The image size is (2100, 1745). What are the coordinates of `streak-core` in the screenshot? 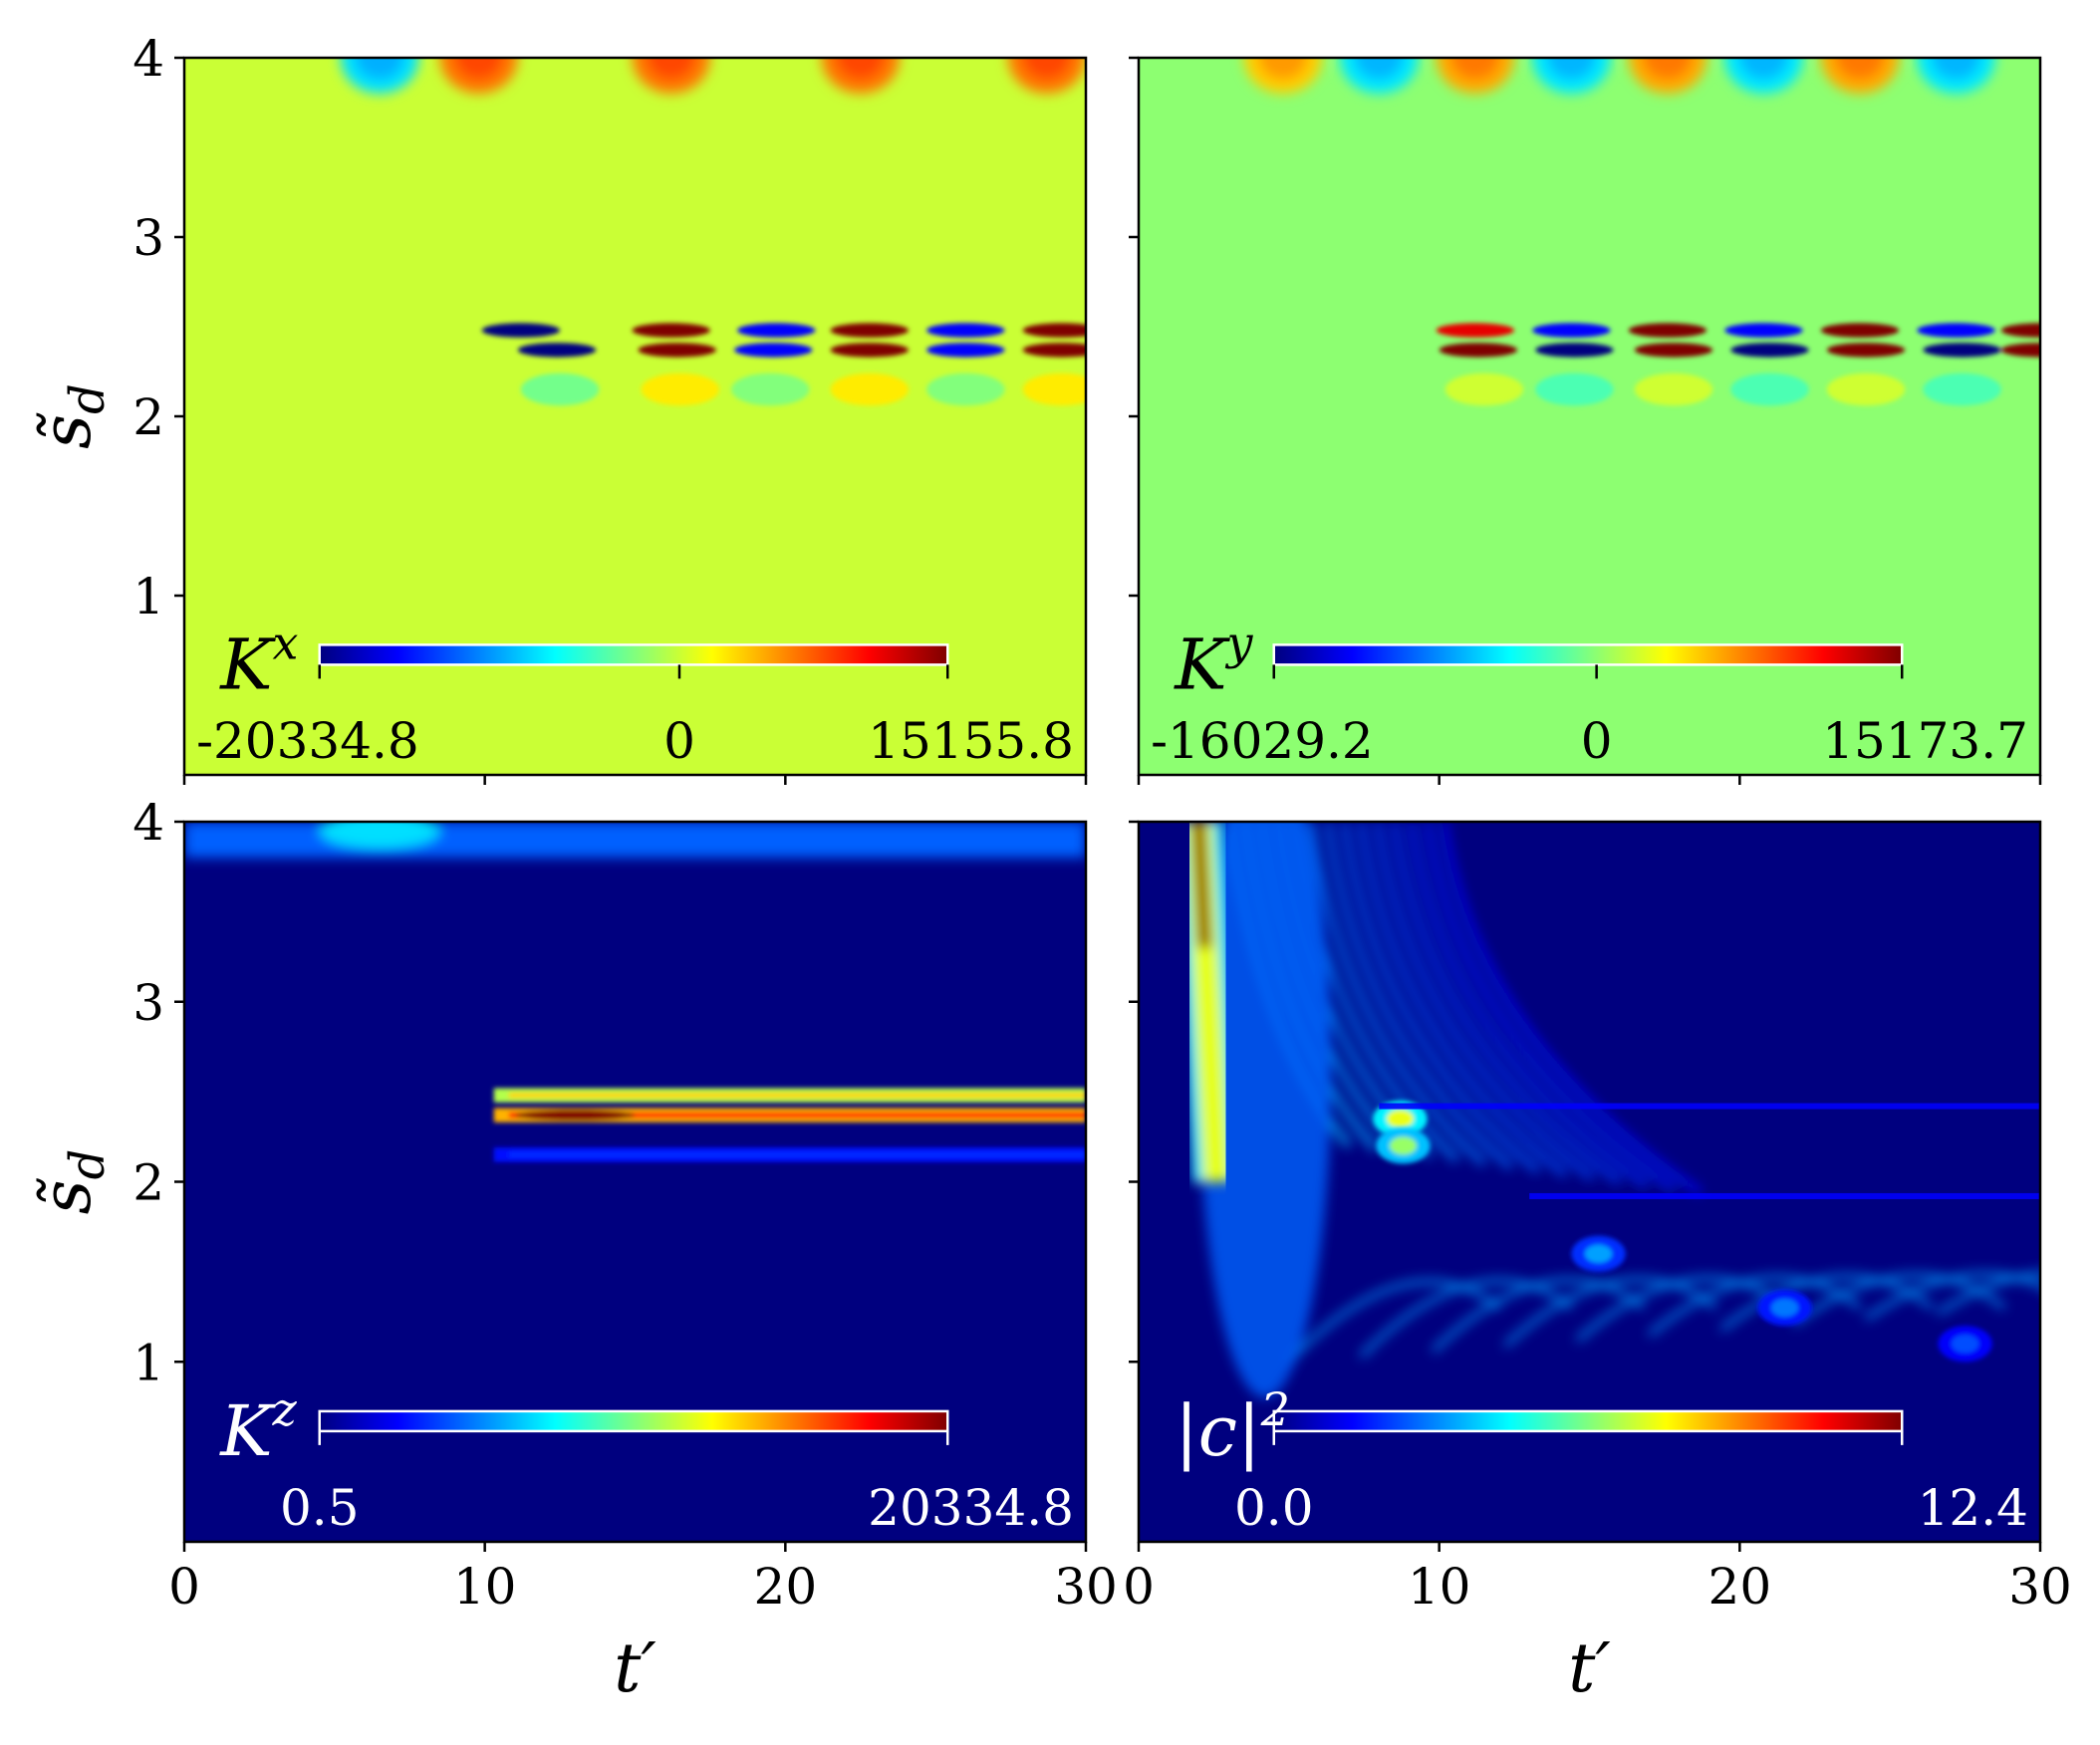 It's located at (1201, 885).